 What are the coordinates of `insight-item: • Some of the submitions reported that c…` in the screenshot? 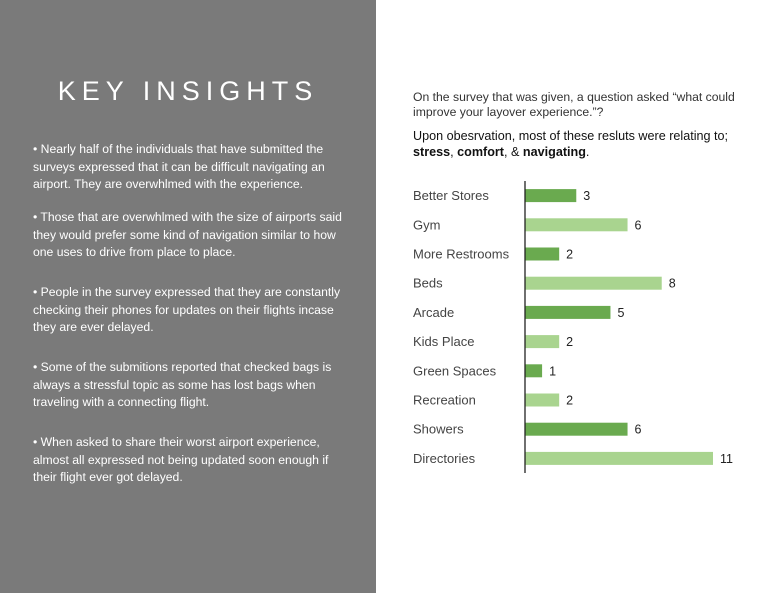 It's located at (182, 385).